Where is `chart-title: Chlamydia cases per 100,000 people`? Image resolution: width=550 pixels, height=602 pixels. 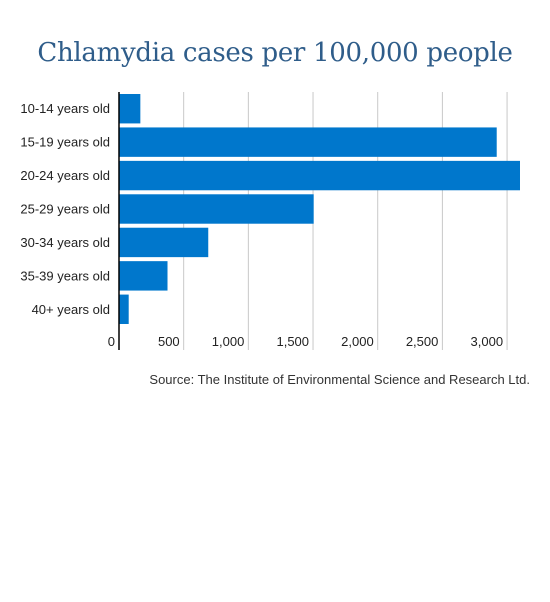 chart-title: Chlamydia cases per 100,000 people is located at coordinates (275, 53).